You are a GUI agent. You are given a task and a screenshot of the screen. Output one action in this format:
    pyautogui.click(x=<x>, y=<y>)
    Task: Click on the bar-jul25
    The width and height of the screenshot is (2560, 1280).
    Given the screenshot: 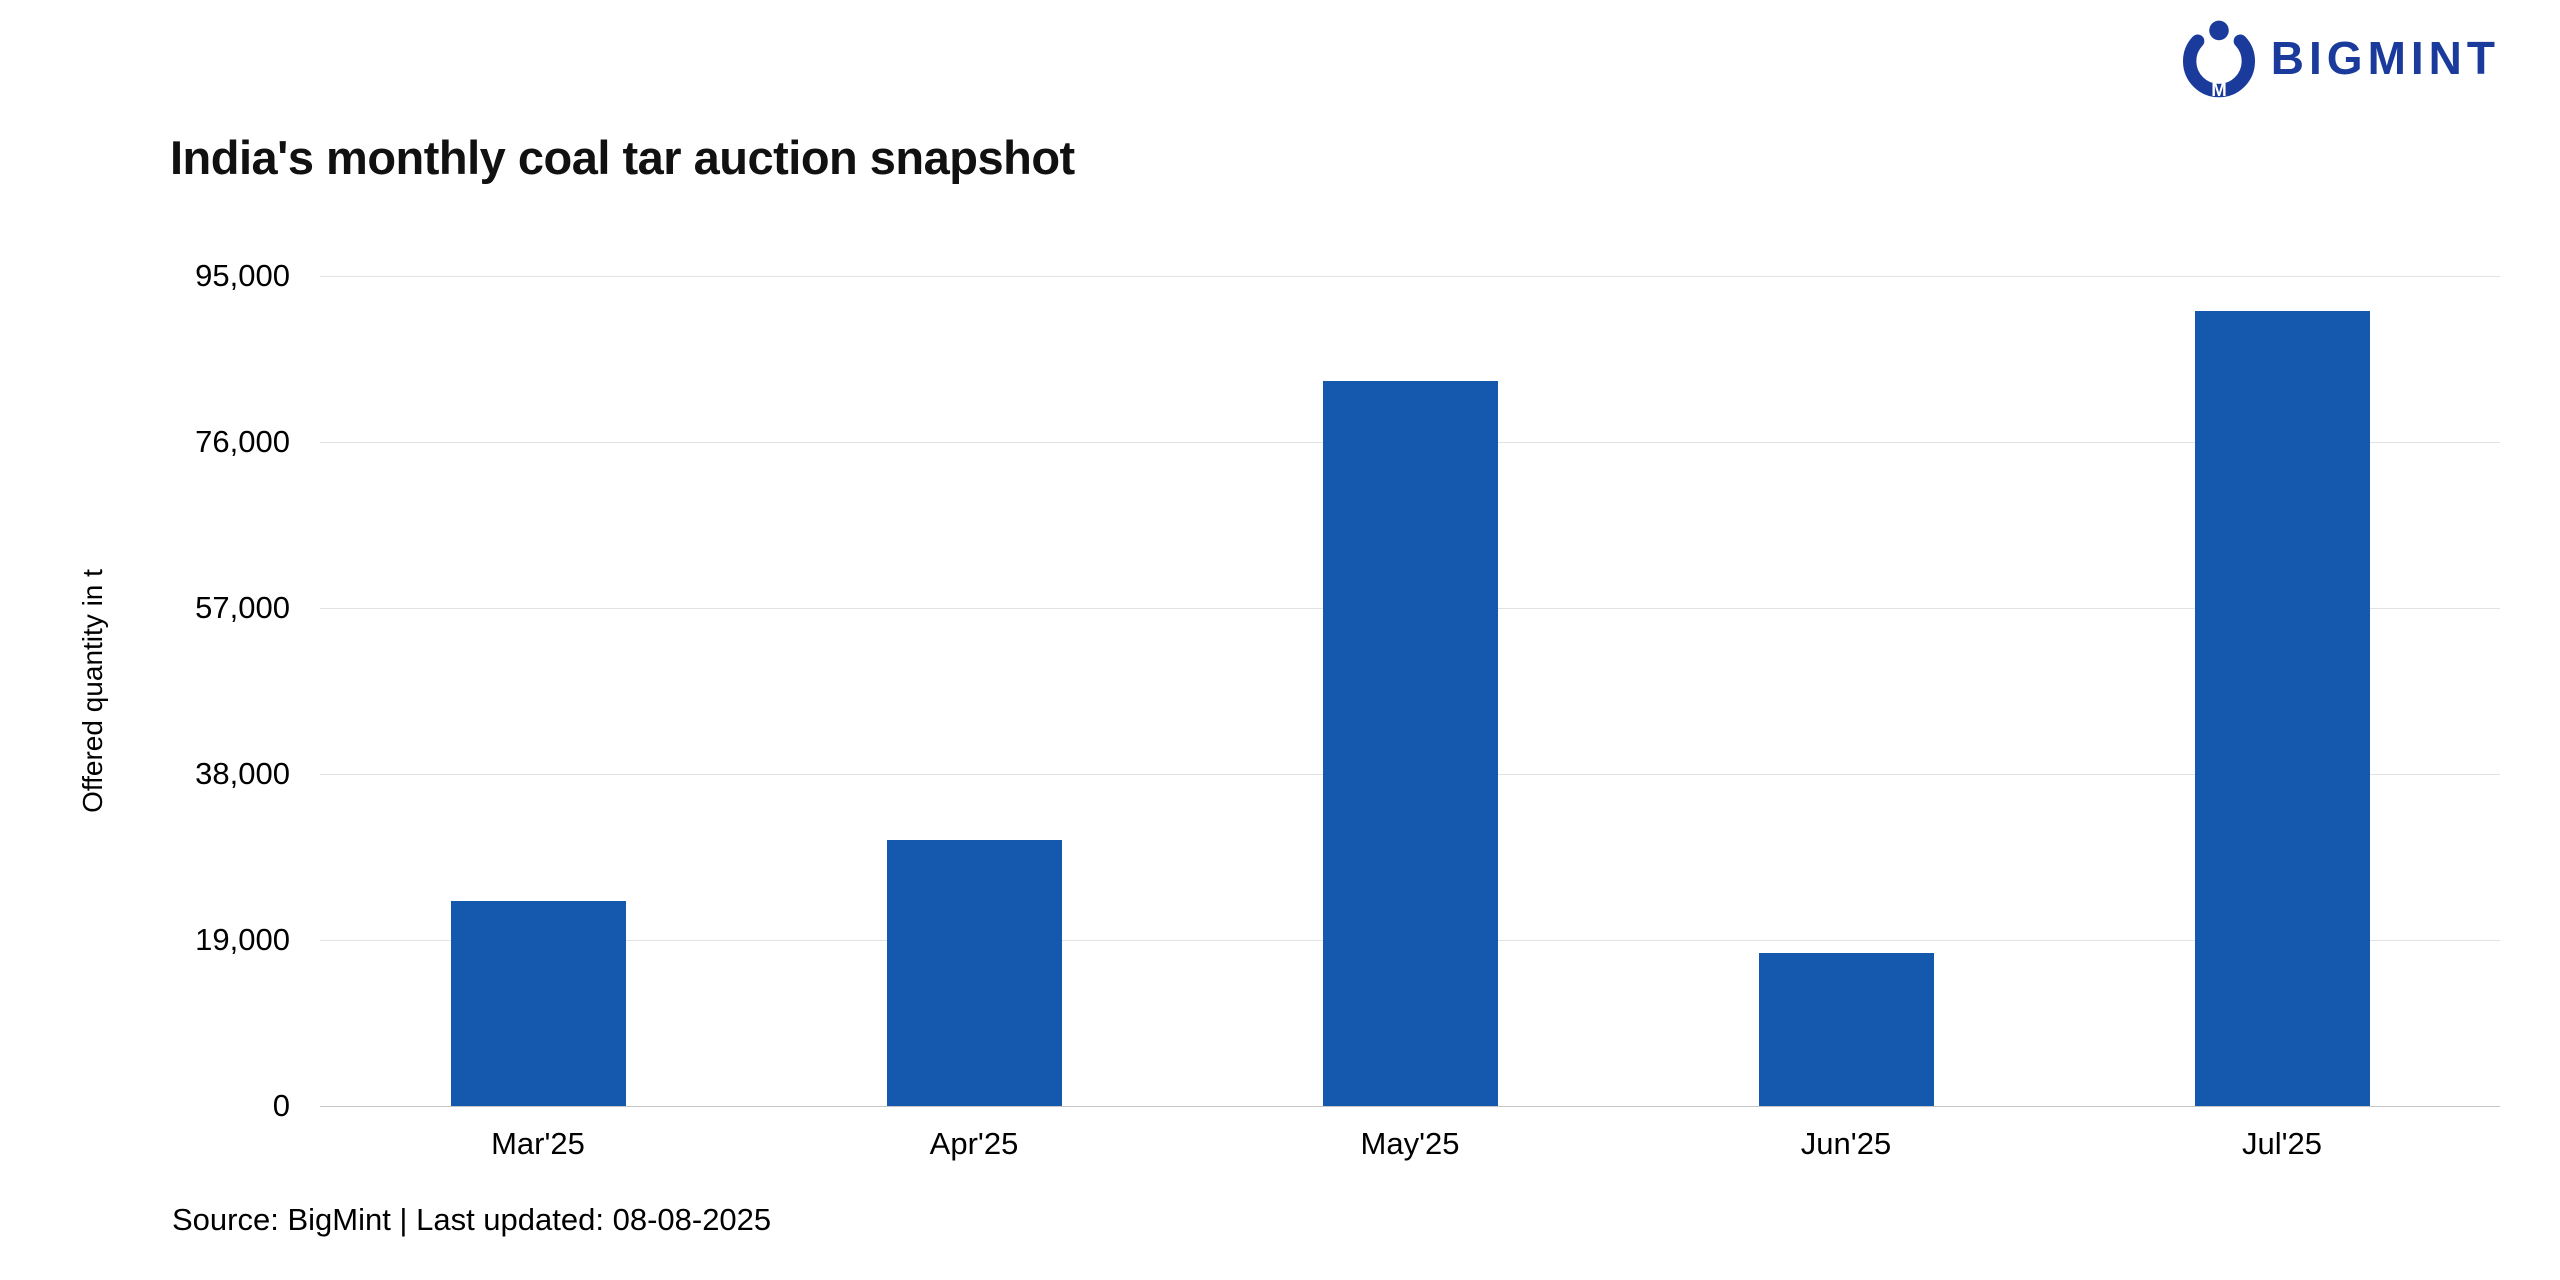 What is the action you would take?
    pyautogui.click(x=2282, y=708)
    